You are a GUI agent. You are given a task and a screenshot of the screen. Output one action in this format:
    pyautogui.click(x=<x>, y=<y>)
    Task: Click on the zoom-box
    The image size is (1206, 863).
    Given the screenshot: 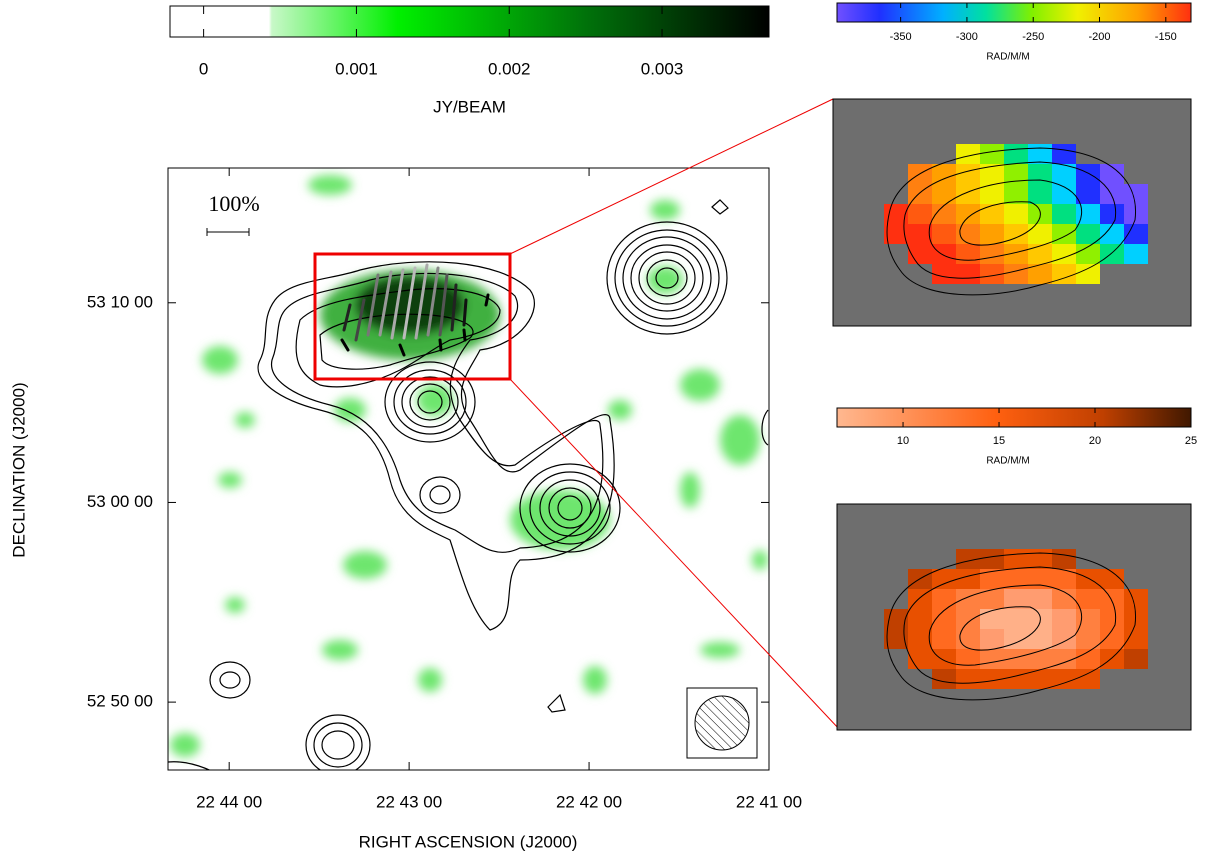 What is the action you would take?
    pyautogui.click(x=412, y=316)
    